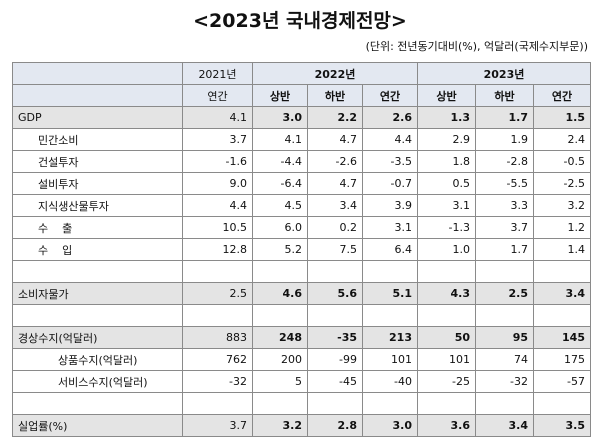 The width and height of the screenshot is (600, 448). Describe the element at coordinates (504, 183) in the screenshot. I see `value-cell: -5.5` at that location.